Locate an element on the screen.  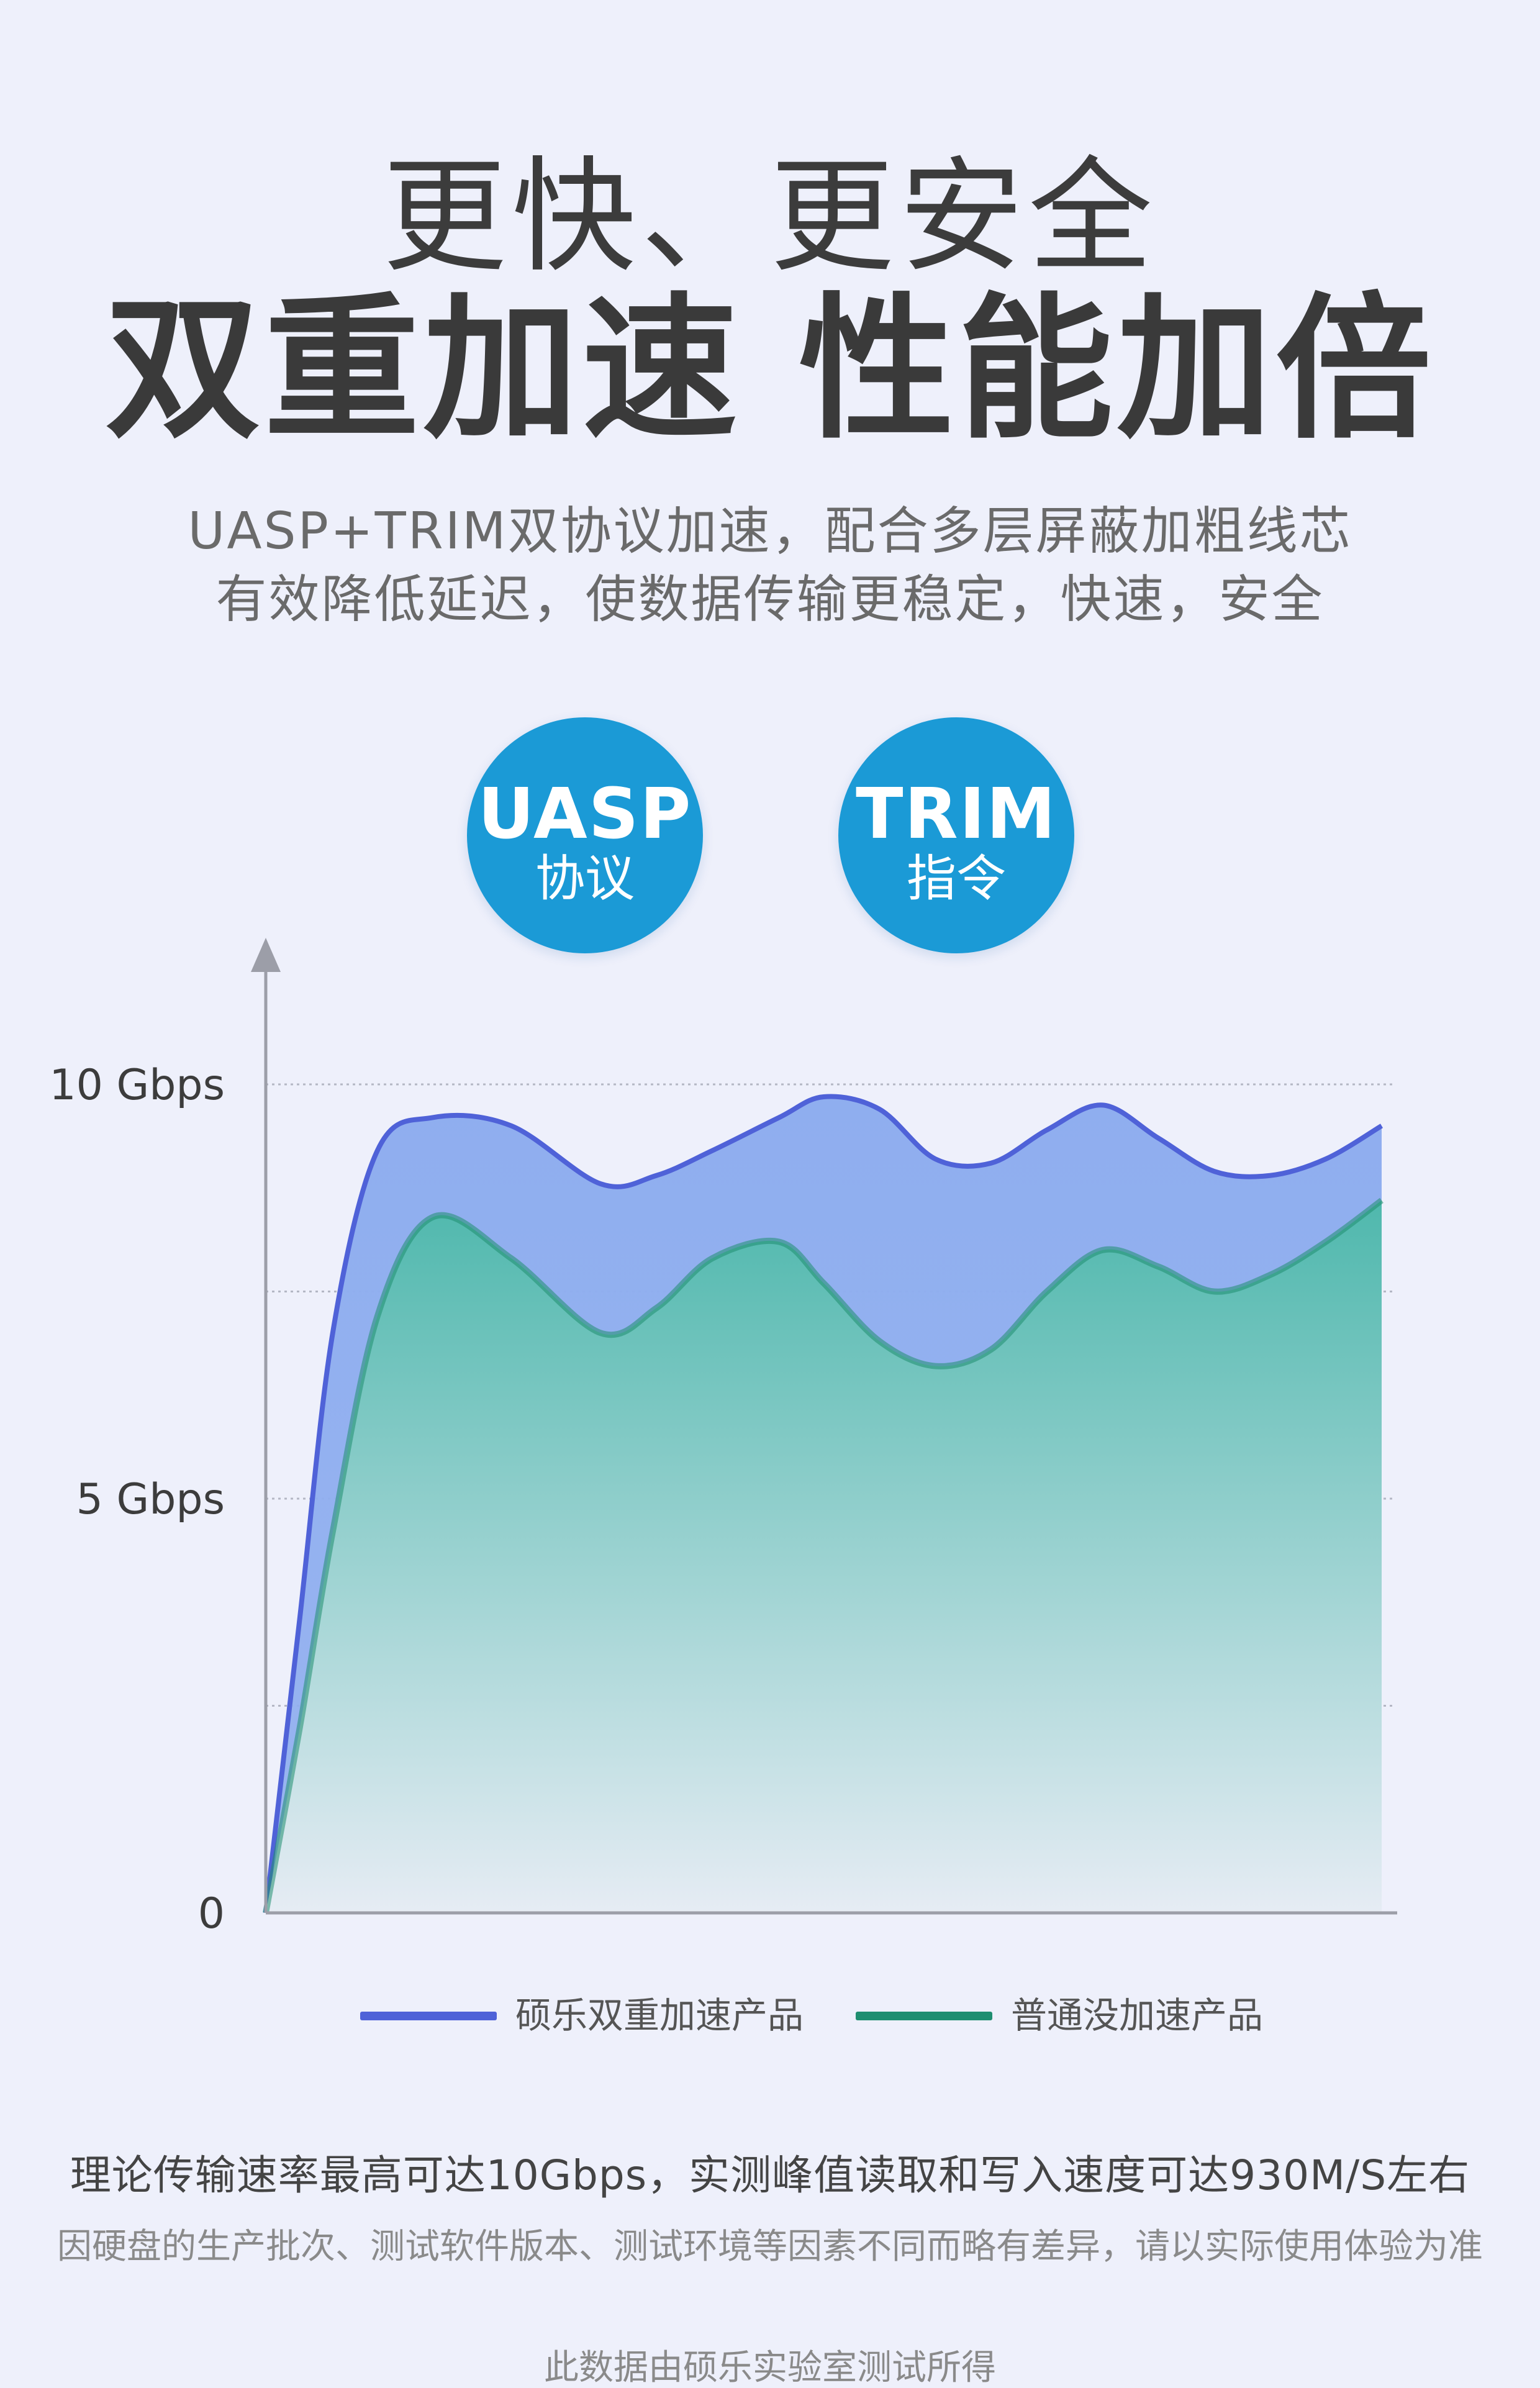
badge-trim-title: TRIM is located at coordinates (956, 814).